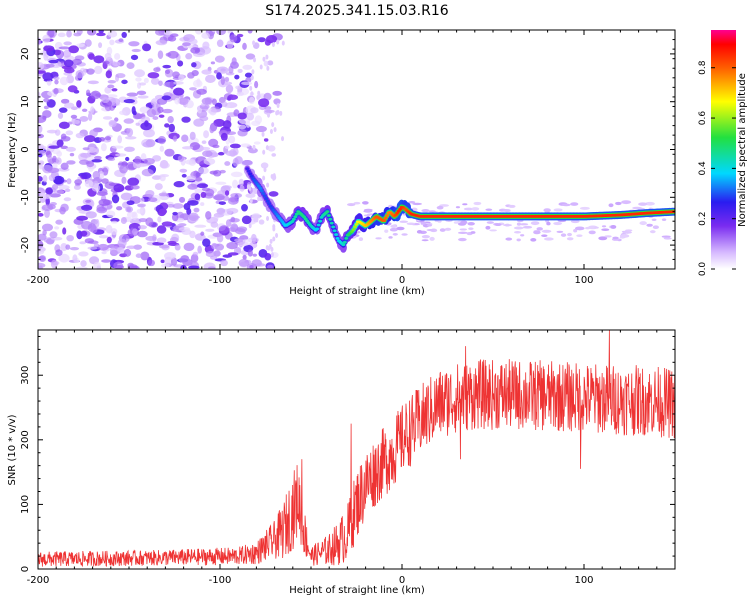 Image resolution: width=750 pixels, height=604 pixels. What do you see at coordinates (12, 150) in the screenshot?
I see `spectrogram-y-label: Frequency (Hz)` at bounding box center [12, 150].